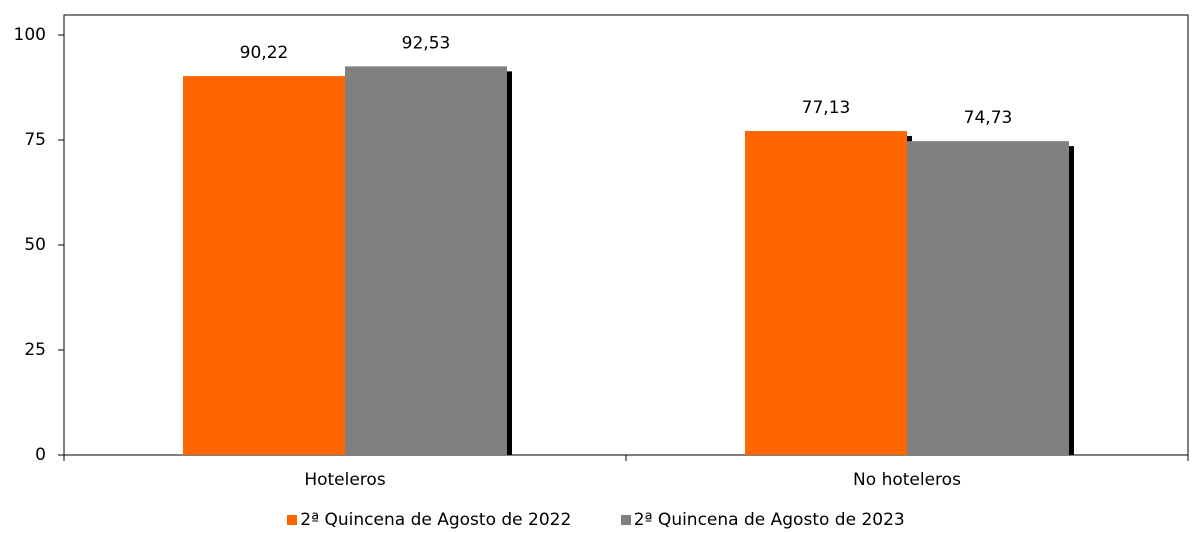  What do you see at coordinates (426, 43) in the screenshot?
I see `data-label: 92,53` at bounding box center [426, 43].